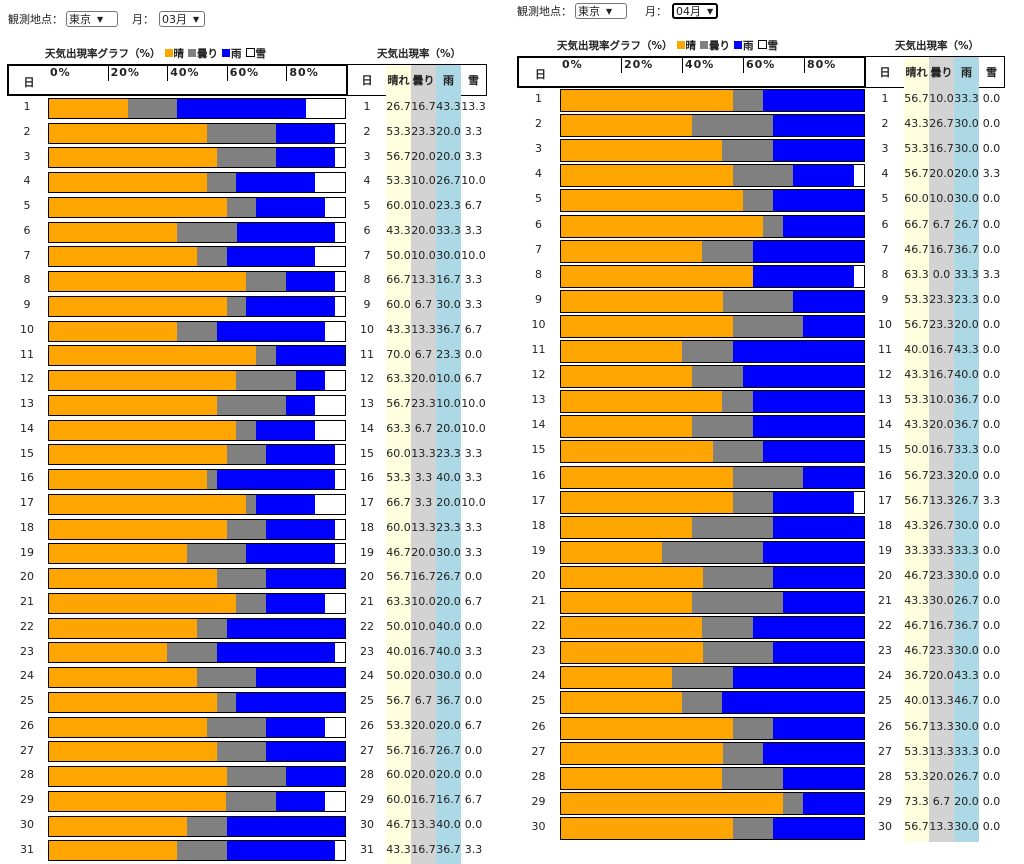 This screenshot has height=864, width=1024. I want to click on graph-day-header: 日, so click(540, 74).